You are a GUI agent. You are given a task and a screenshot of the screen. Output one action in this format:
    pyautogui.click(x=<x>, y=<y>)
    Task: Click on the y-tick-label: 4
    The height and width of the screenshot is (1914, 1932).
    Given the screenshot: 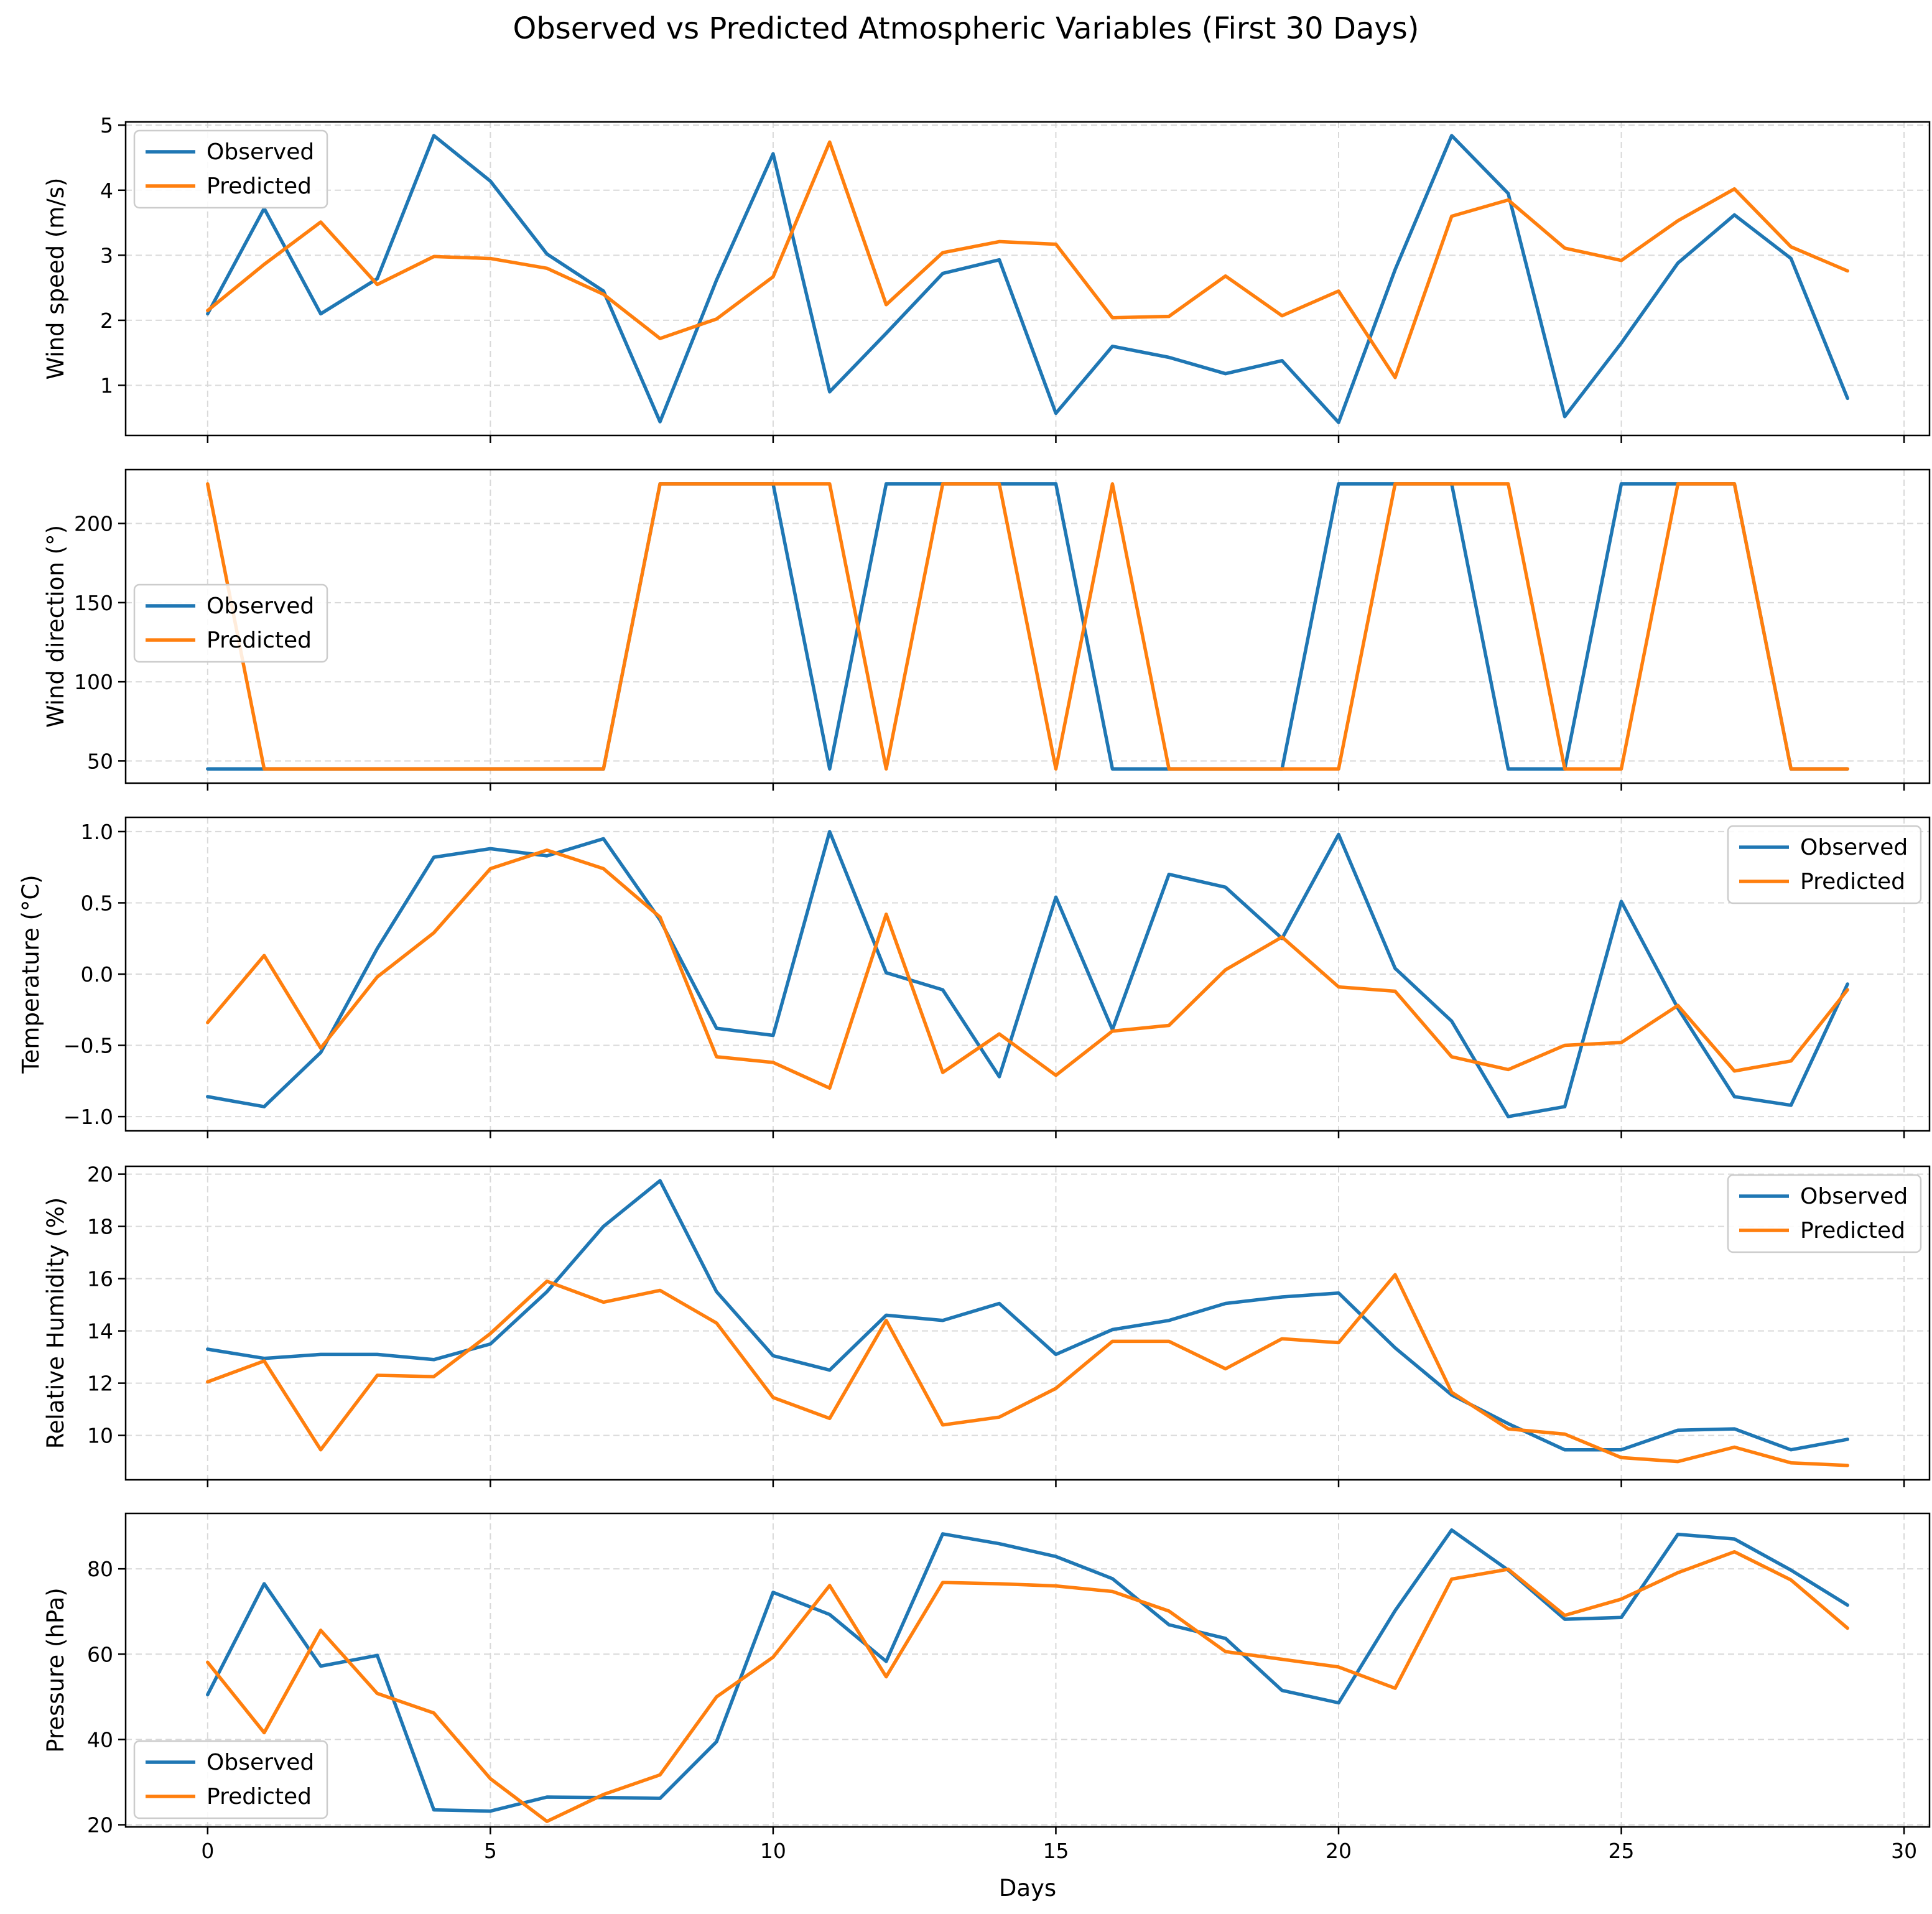 What is the action you would take?
    pyautogui.click(x=106, y=191)
    